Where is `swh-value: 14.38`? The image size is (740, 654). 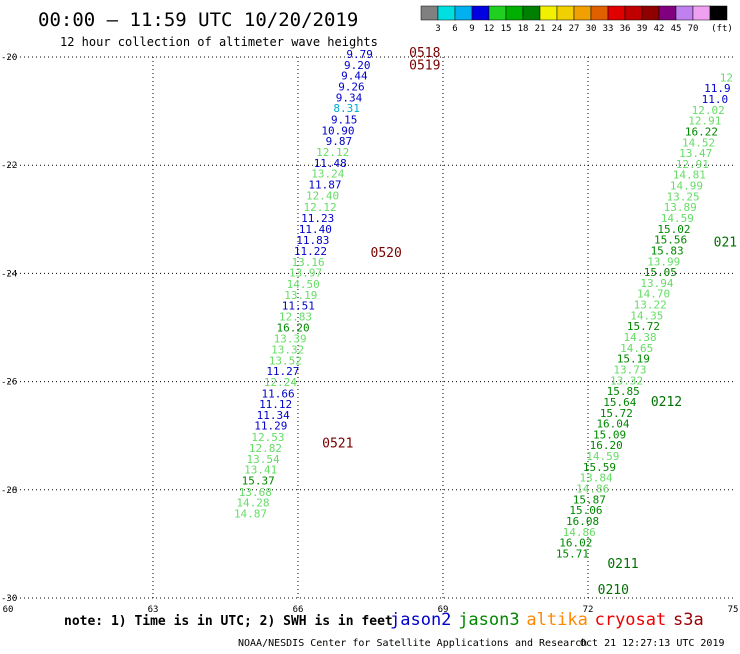
swh-value: 14.38 is located at coordinates (640, 337).